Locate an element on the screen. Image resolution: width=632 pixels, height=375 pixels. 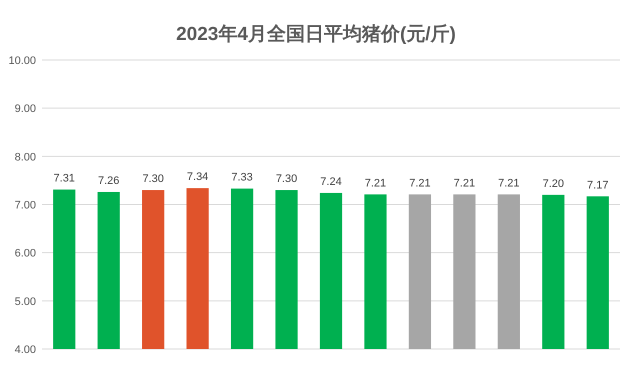
y-tick-label: 8.00 is located at coordinates (25, 157).